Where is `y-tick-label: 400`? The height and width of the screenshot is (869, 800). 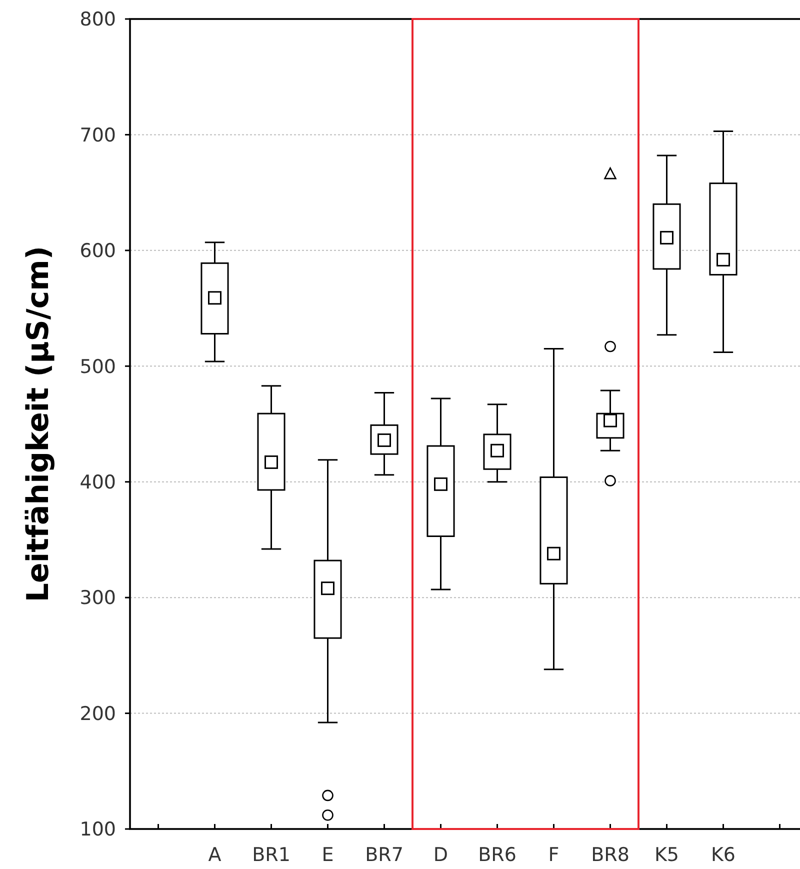 y-tick-label: 400 is located at coordinates (98, 483).